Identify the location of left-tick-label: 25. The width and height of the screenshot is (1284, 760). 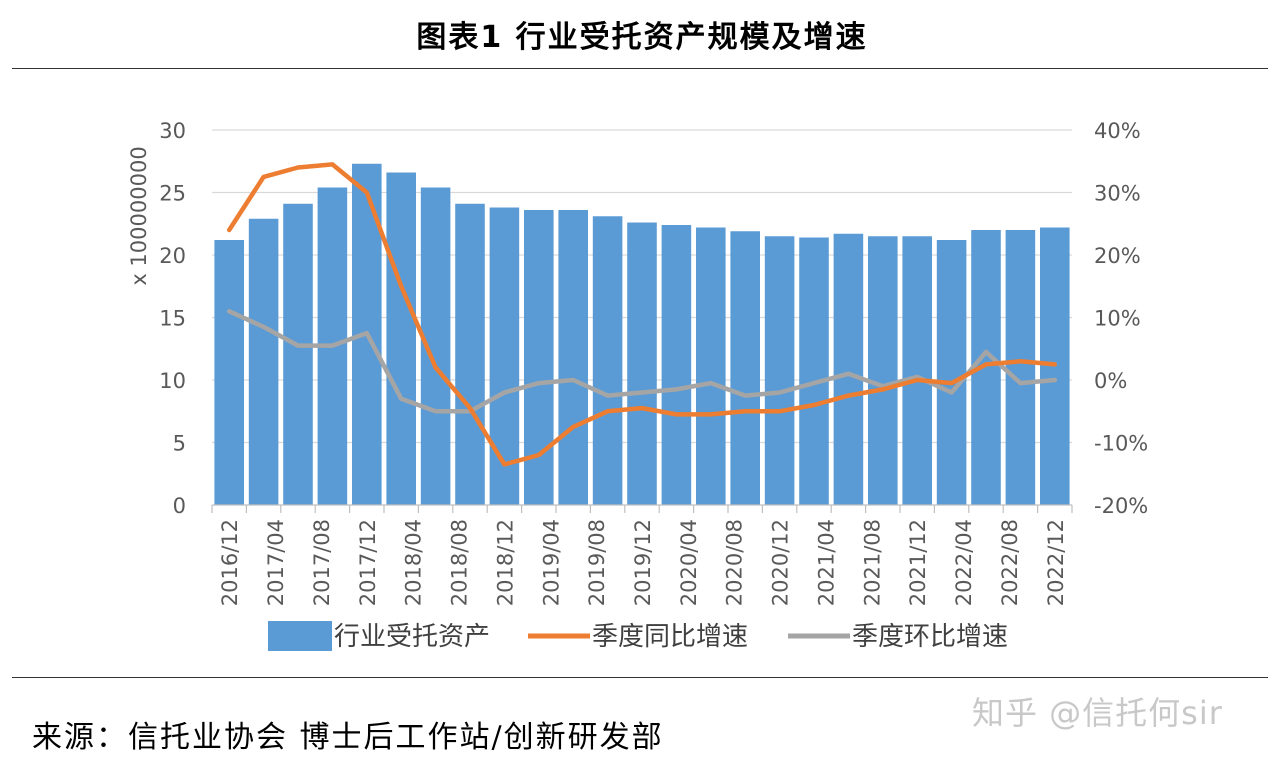
(172, 194).